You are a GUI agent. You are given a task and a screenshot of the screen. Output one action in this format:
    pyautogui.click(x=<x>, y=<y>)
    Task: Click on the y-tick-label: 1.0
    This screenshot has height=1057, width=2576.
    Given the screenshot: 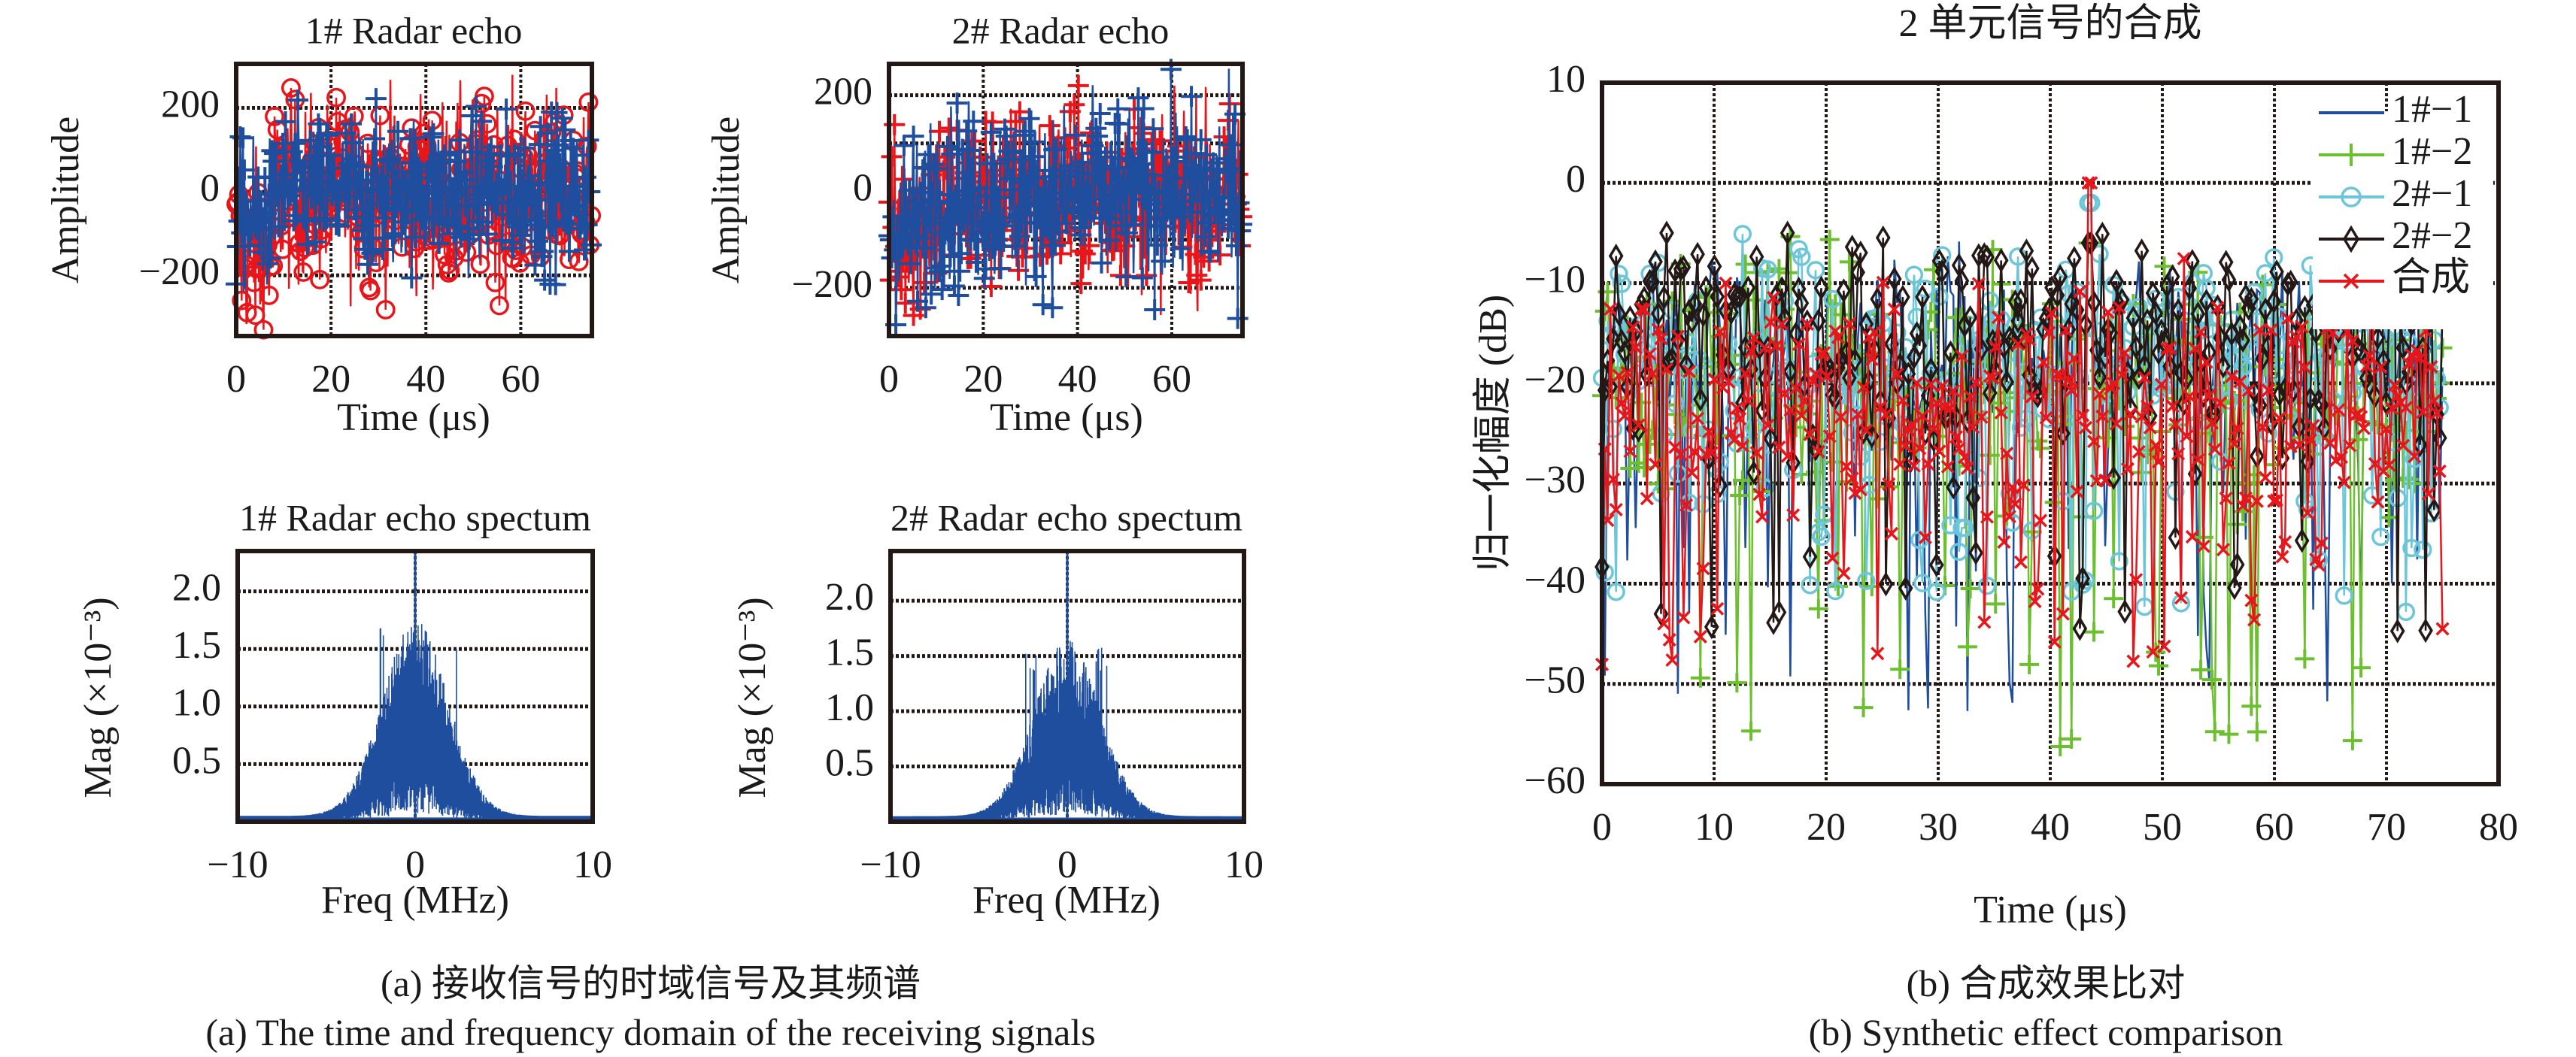 What is the action you would take?
    pyautogui.click(x=849, y=707)
    